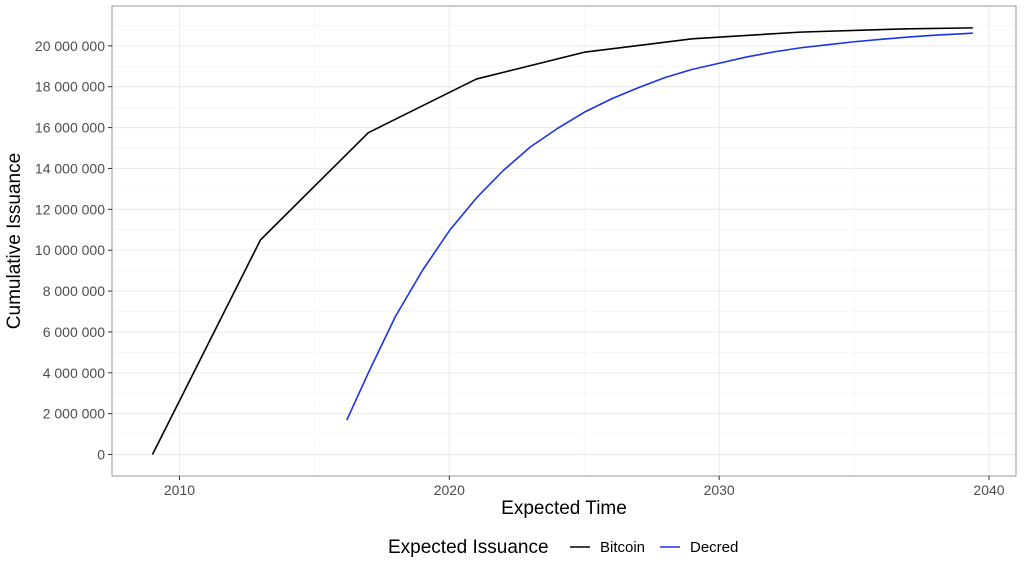  I want to click on y-tick-label: 8 000 000, so click(74, 291).